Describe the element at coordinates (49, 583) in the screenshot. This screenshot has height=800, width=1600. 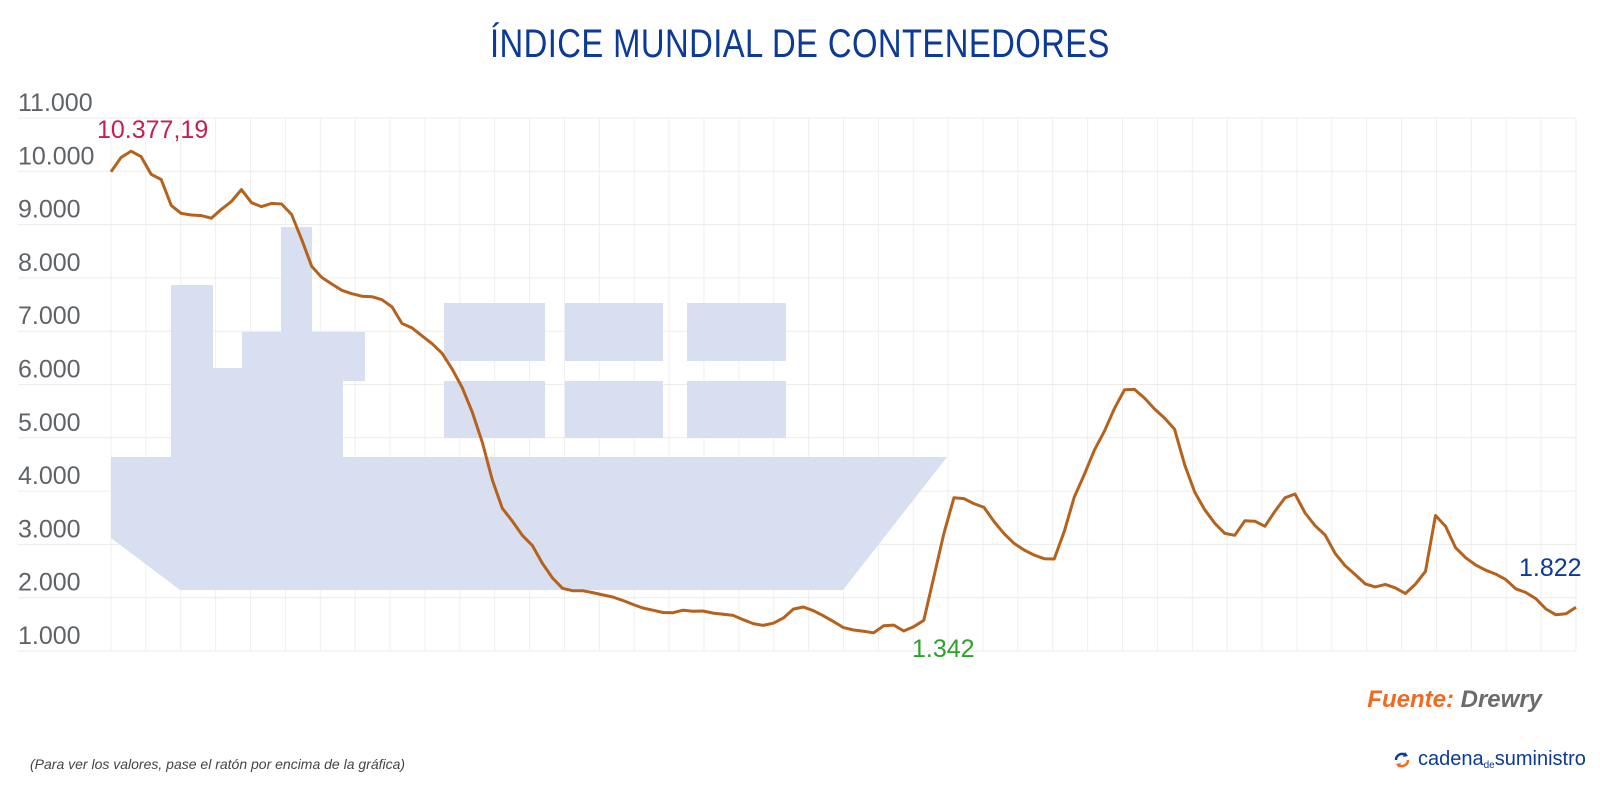
I see `y-tick-label: 2.000` at that location.